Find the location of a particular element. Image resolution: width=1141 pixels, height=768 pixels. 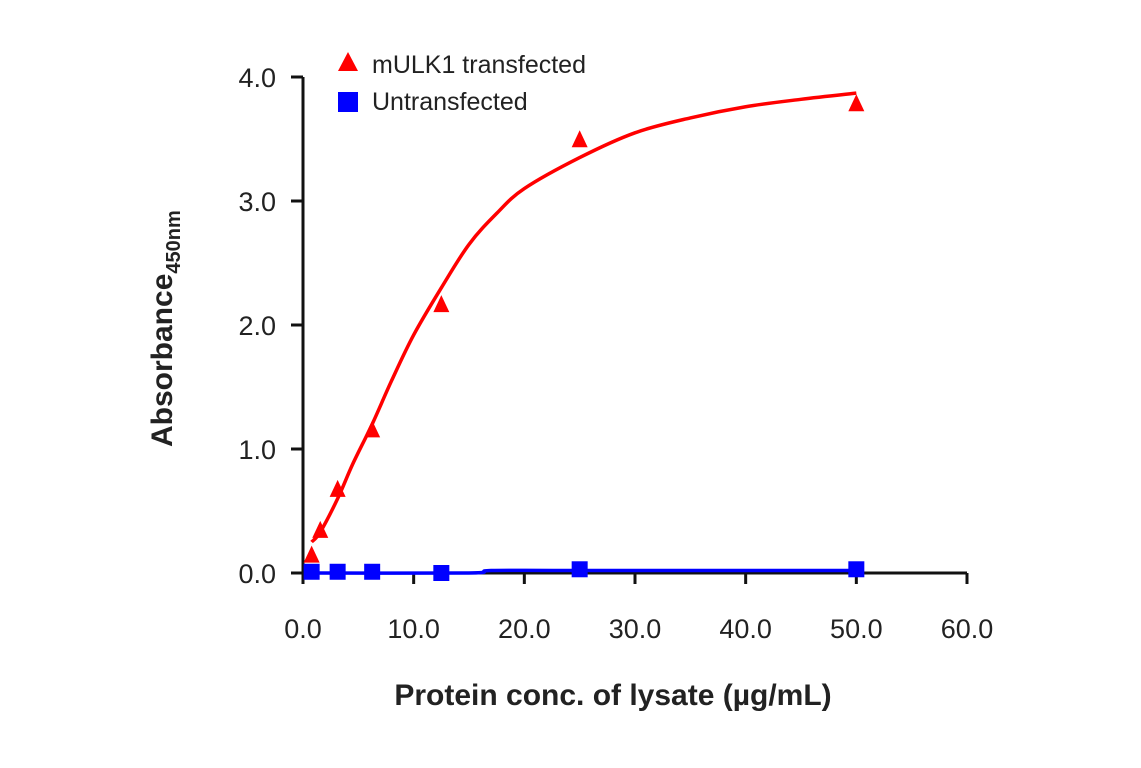

y-tick-label: 2.0 is located at coordinates (257, 326).